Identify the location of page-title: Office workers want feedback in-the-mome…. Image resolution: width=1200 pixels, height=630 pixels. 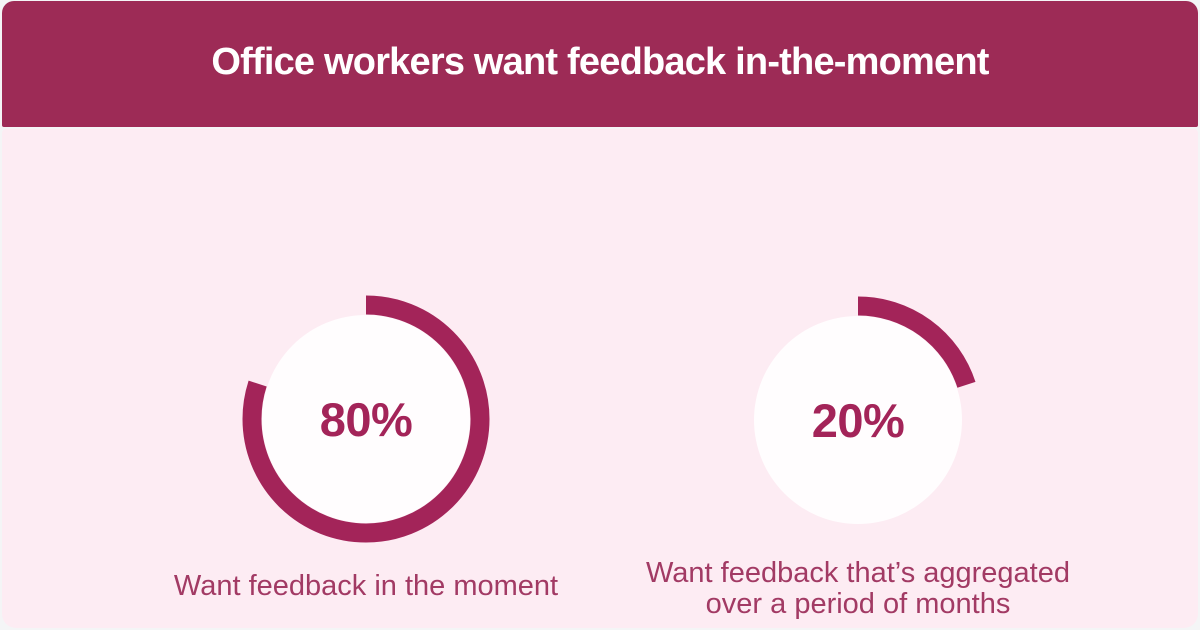
(600, 61).